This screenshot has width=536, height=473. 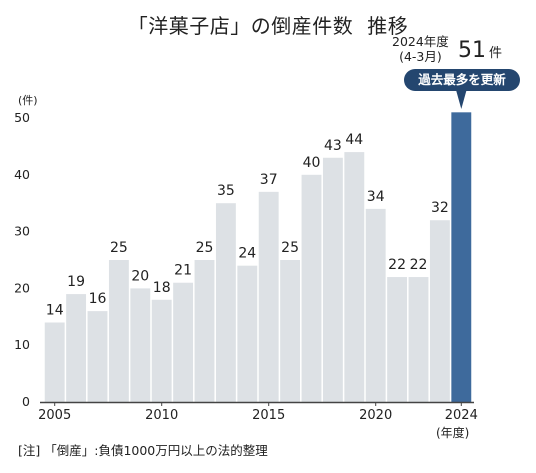 What do you see at coordinates (183, 271) in the screenshot?
I see `data-label-2011: 21` at bounding box center [183, 271].